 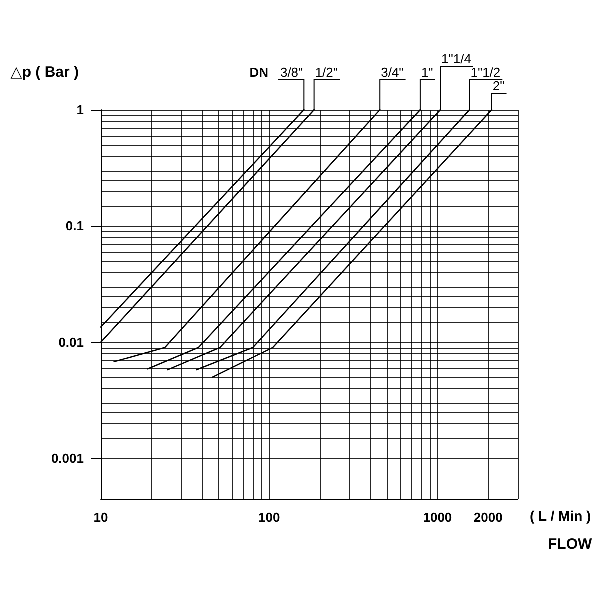 I want to click on text: 1", so click(x=427, y=72).